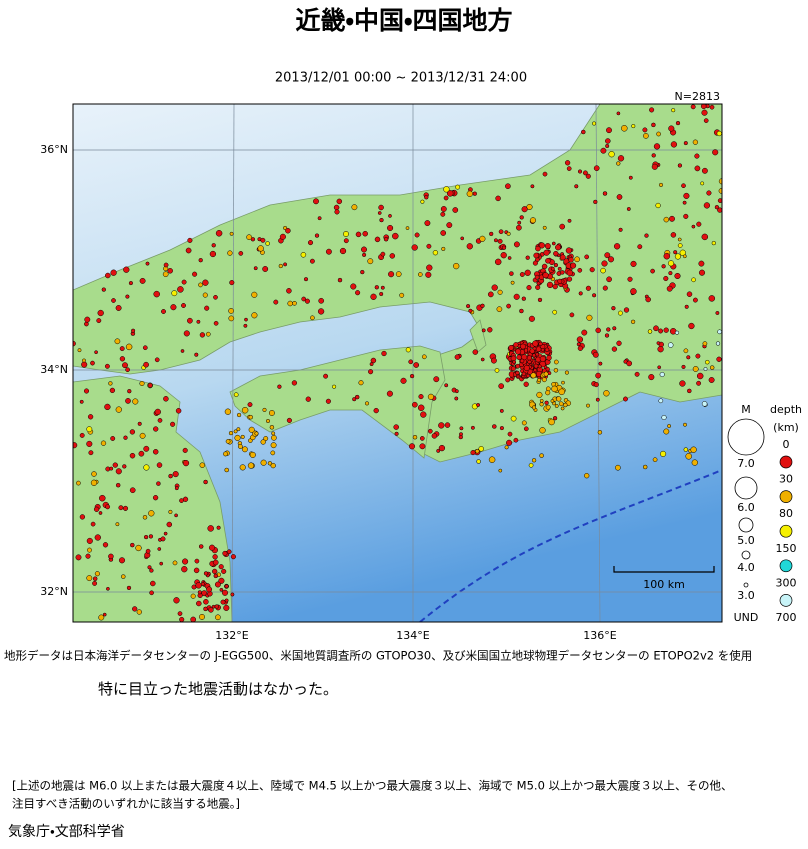 The width and height of the screenshot is (808, 849). What do you see at coordinates (337, 402) in the screenshot?
I see `land-shikoku` at bounding box center [337, 402].